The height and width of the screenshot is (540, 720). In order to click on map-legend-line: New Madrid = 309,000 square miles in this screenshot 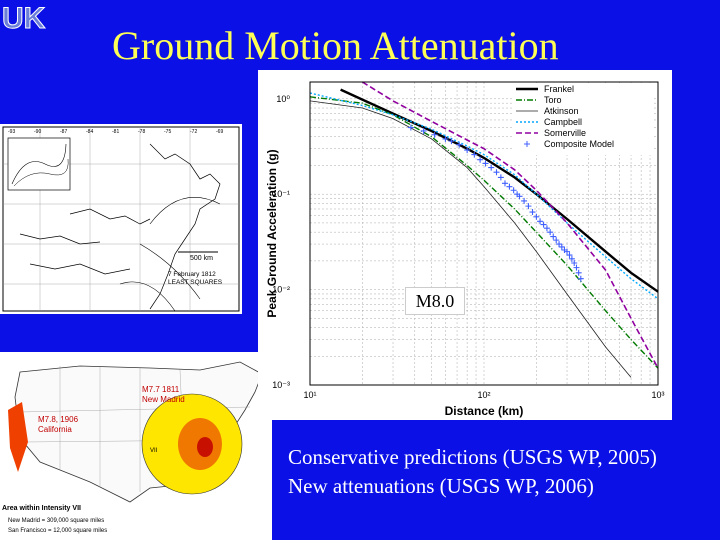, I will do `click(56, 521)`.